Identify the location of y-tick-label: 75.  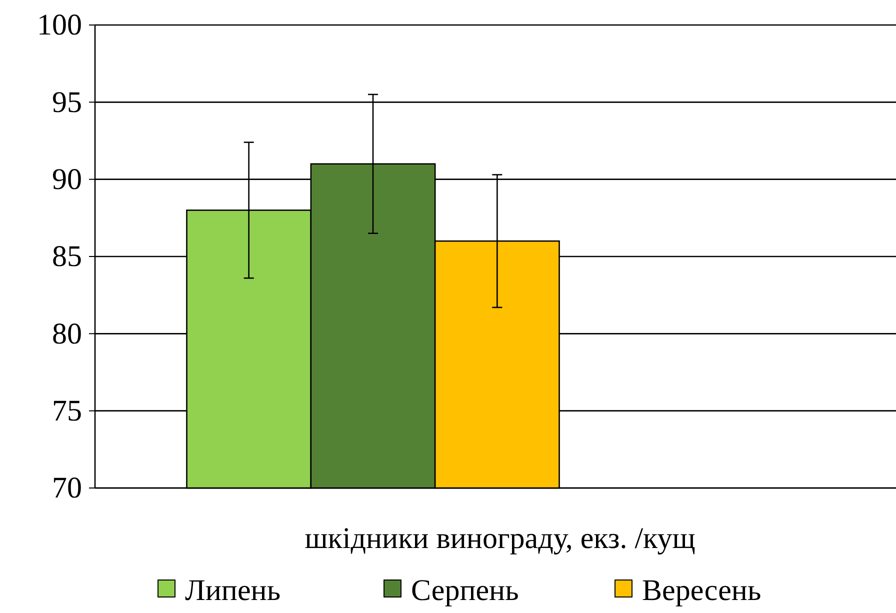
(67, 411).